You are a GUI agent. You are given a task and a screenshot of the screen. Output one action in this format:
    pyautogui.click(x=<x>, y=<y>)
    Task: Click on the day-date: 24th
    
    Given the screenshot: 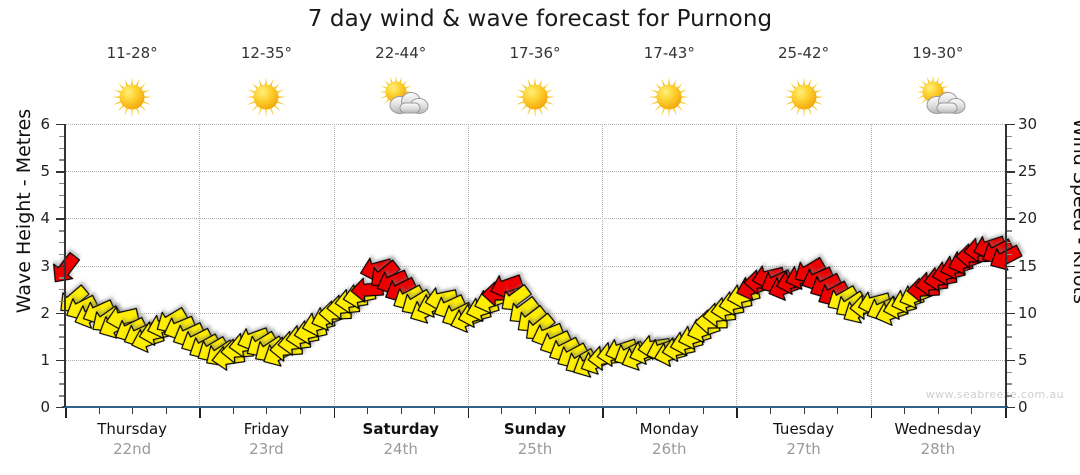 What is the action you would take?
    pyautogui.click(x=400, y=449)
    